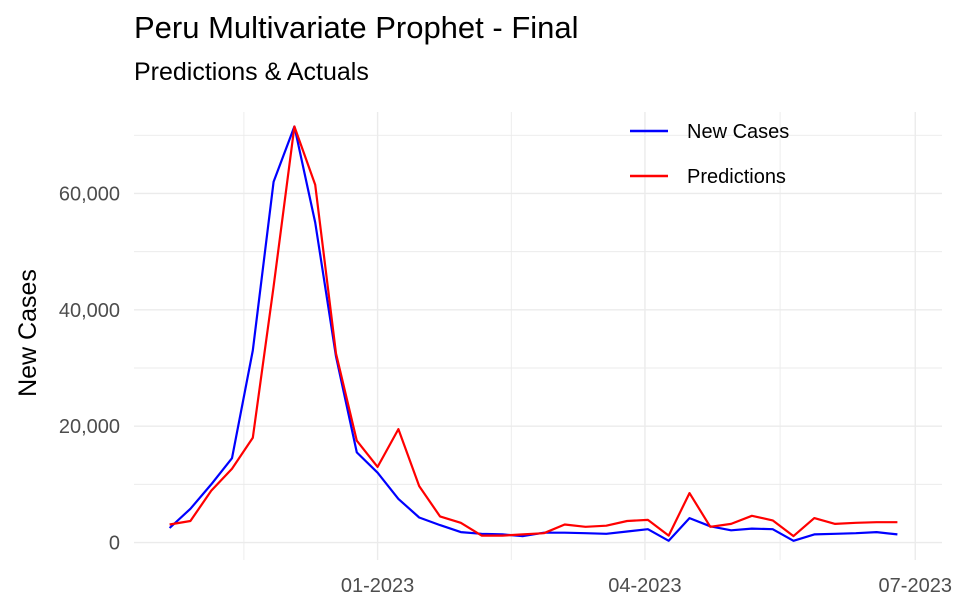 The image size is (958, 610). I want to click on chart-title: Peru Multivariate Prophet - Final, so click(356, 27).